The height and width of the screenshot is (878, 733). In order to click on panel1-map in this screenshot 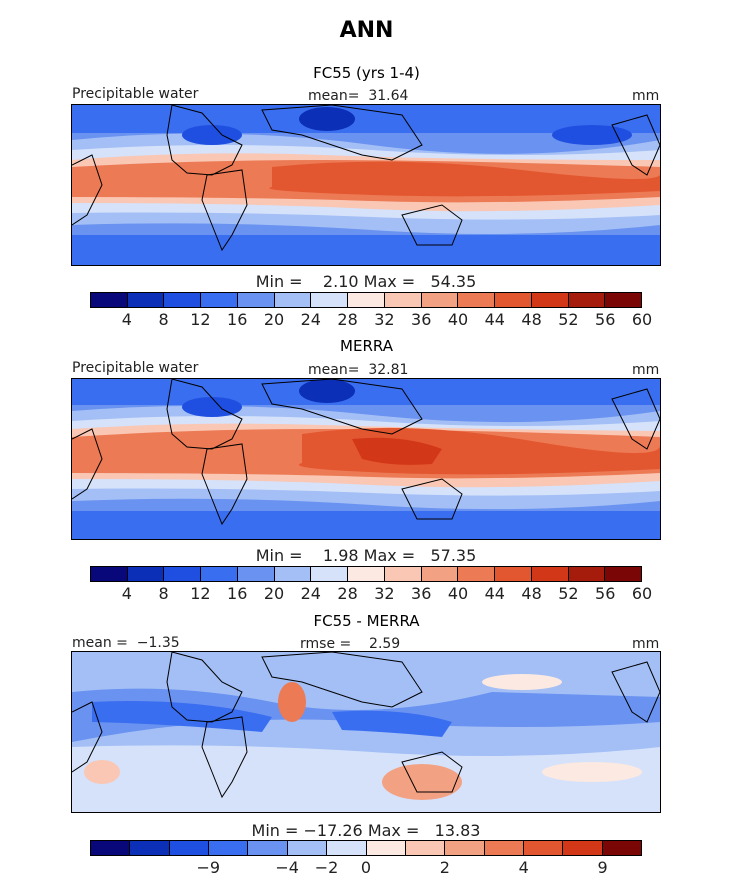, I will do `click(366, 185)`.